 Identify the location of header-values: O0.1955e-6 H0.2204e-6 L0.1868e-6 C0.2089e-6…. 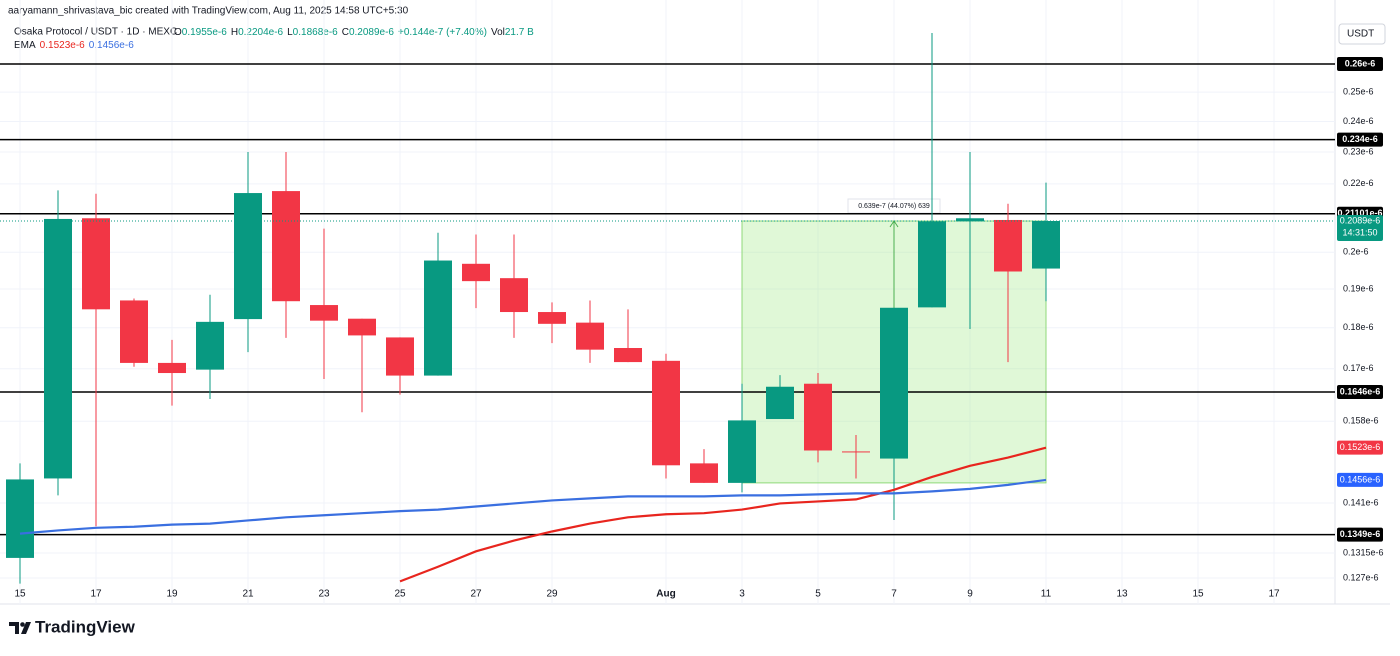
(274, 39).